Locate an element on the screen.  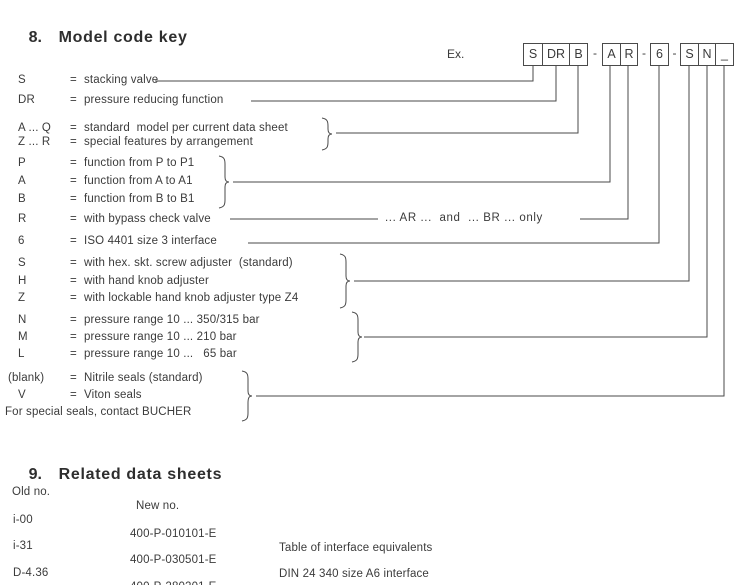
key-description: Nitrile seals (standard) is located at coordinates (143, 378).